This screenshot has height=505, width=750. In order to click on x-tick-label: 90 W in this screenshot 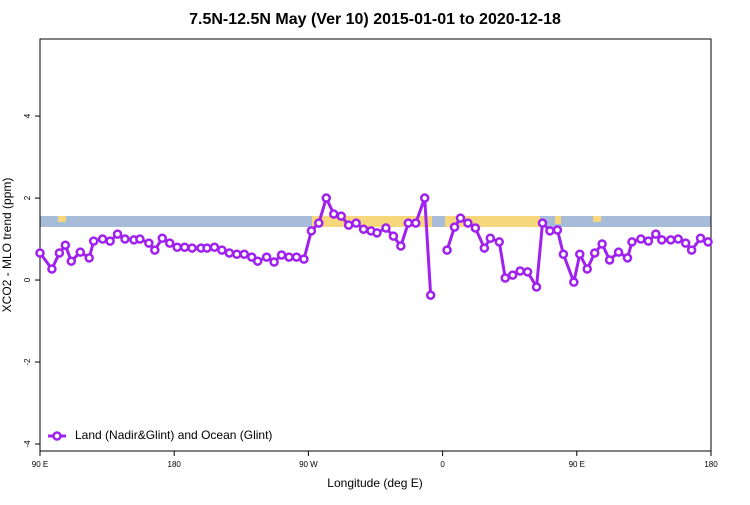, I will do `click(308, 464)`.